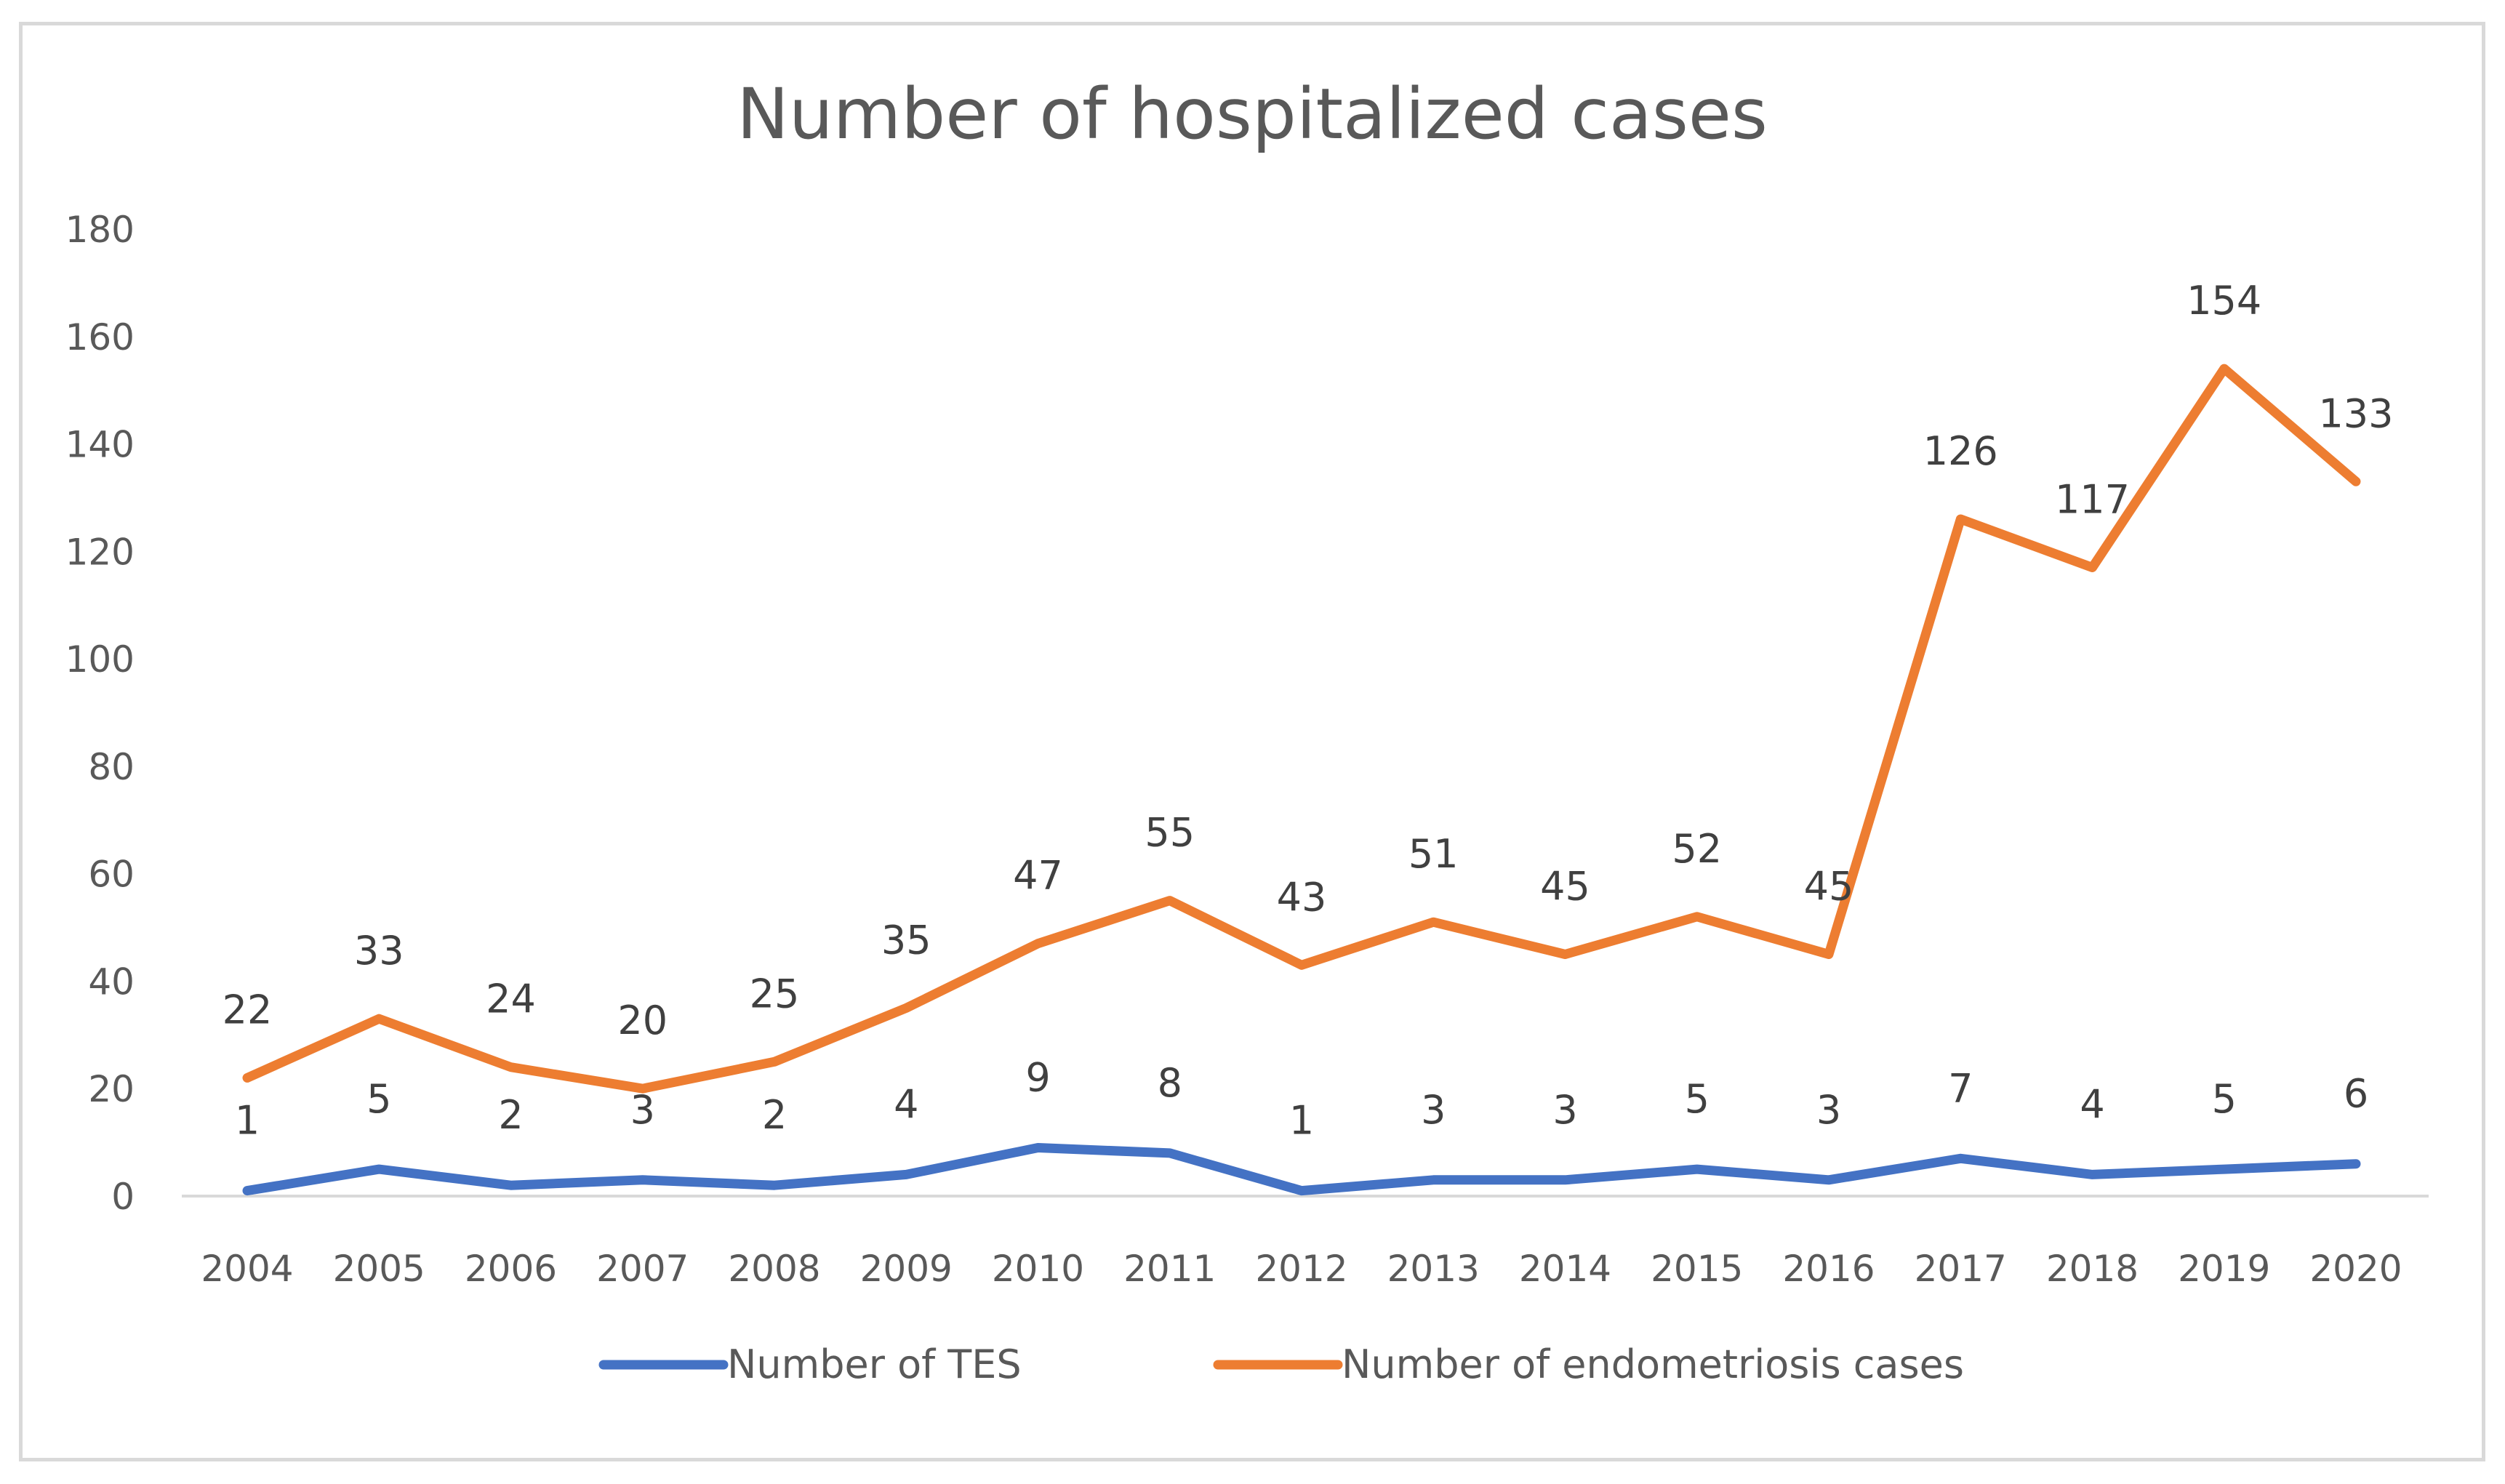 The image size is (2505, 1484). What do you see at coordinates (1169, 1269) in the screenshot?
I see `x-tick-label: 2011` at bounding box center [1169, 1269].